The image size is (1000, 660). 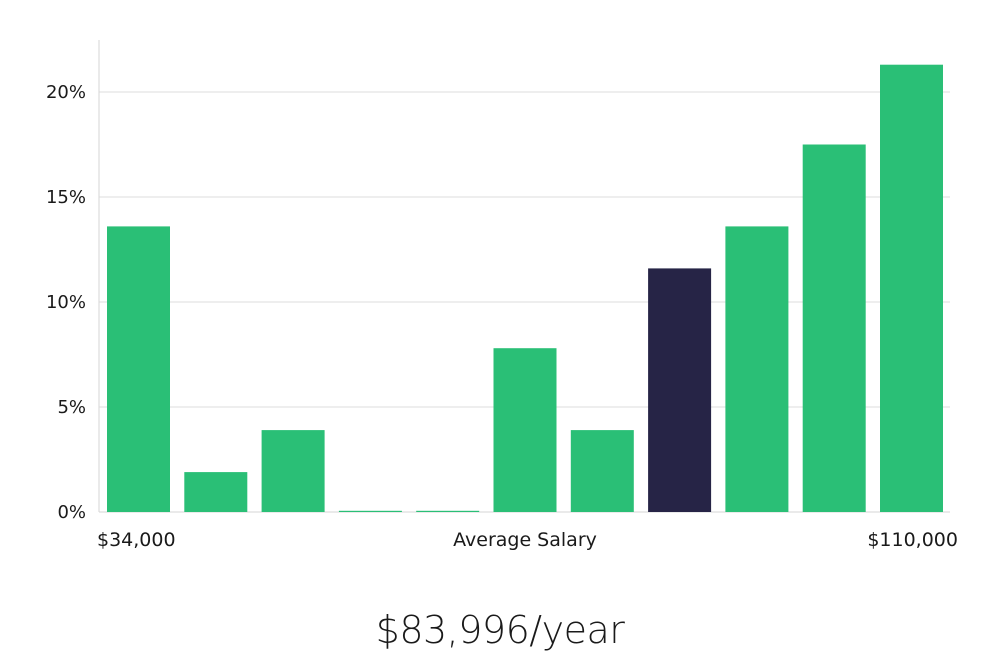 I want to click on average-salary-value: $83,996/year, so click(x=500, y=630).